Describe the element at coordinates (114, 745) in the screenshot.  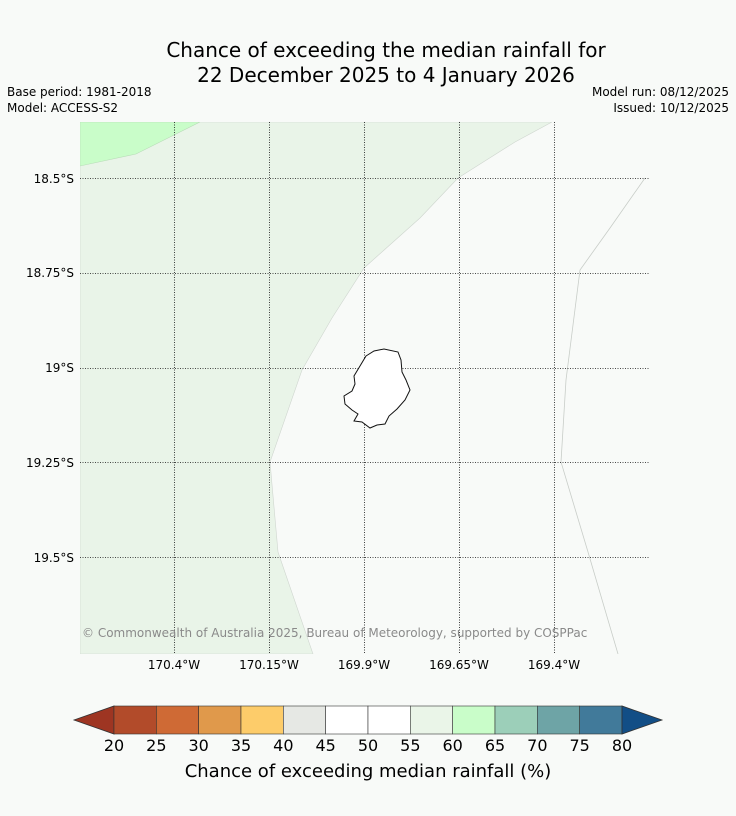
I see `colorbar-tick-label: 20` at that location.